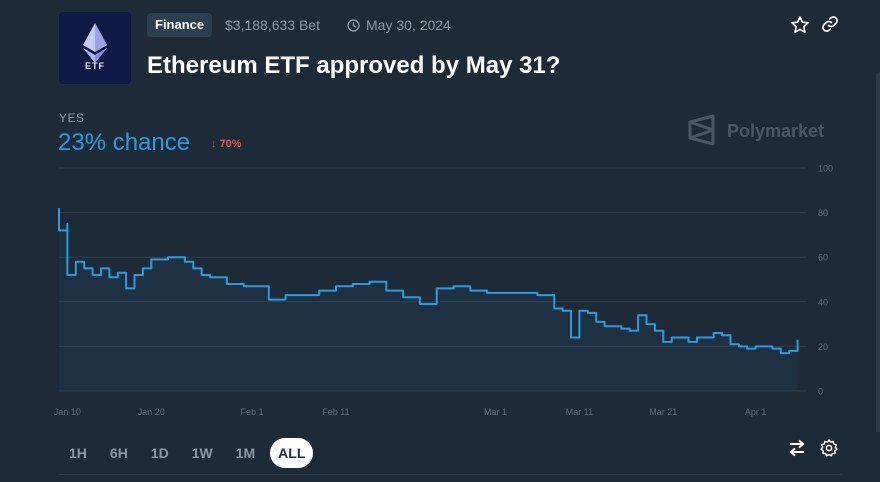 The height and width of the screenshot is (482, 880). What do you see at coordinates (450, 474) in the screenshot?
I see `divider` at bounding box center [450, 474].